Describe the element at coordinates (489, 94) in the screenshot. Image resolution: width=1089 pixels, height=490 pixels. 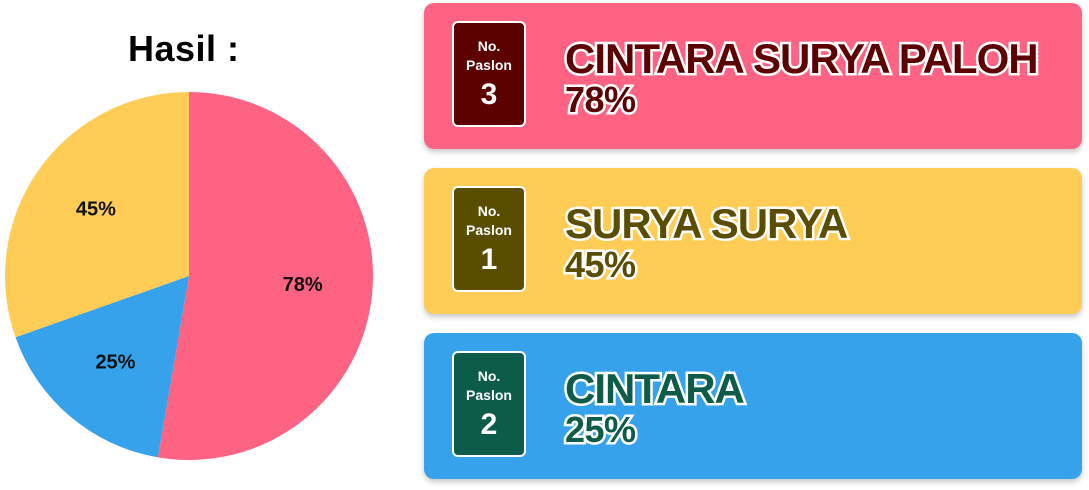
I see `paslon-number: 3` at that location.